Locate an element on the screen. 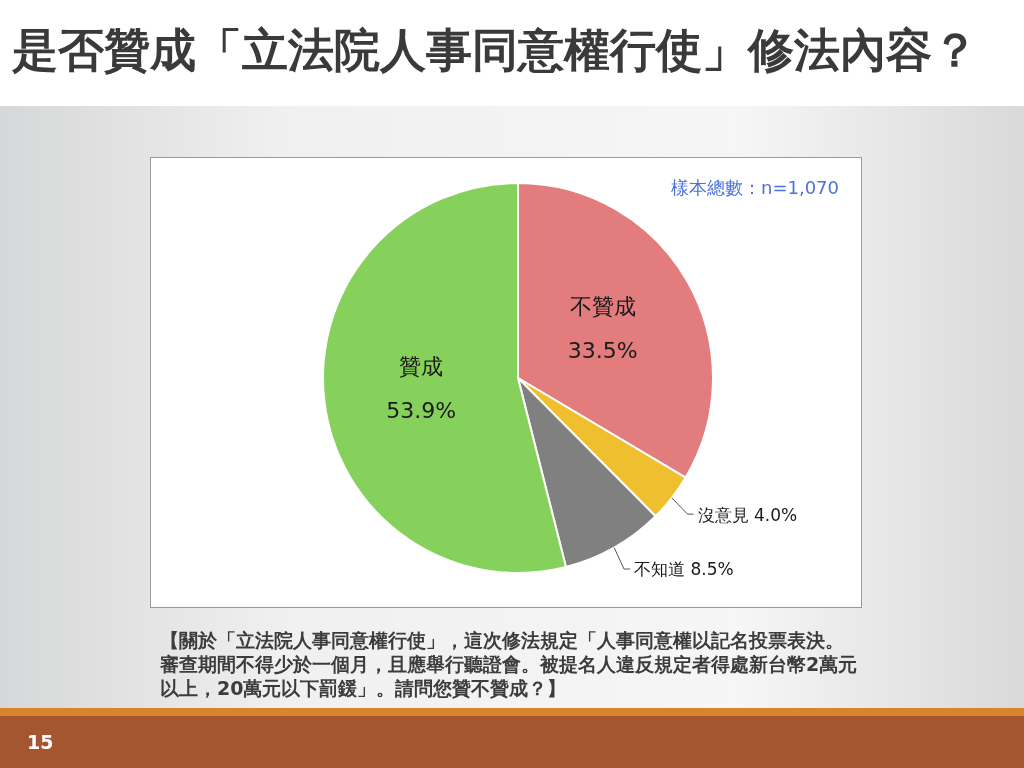 This screenshot has height=768, width=1024. chart-title: 是否贊成「立法院人事同意權行使」修法內容？ is located at coordinates (495, 50).